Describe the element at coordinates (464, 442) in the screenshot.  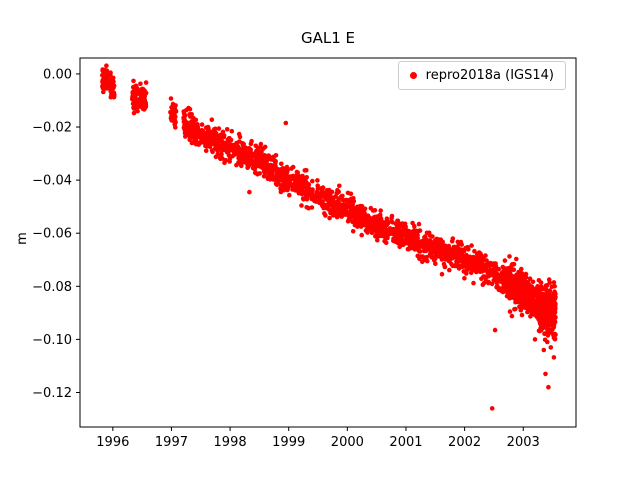
I see `x-tick-label: 2002` at that location.